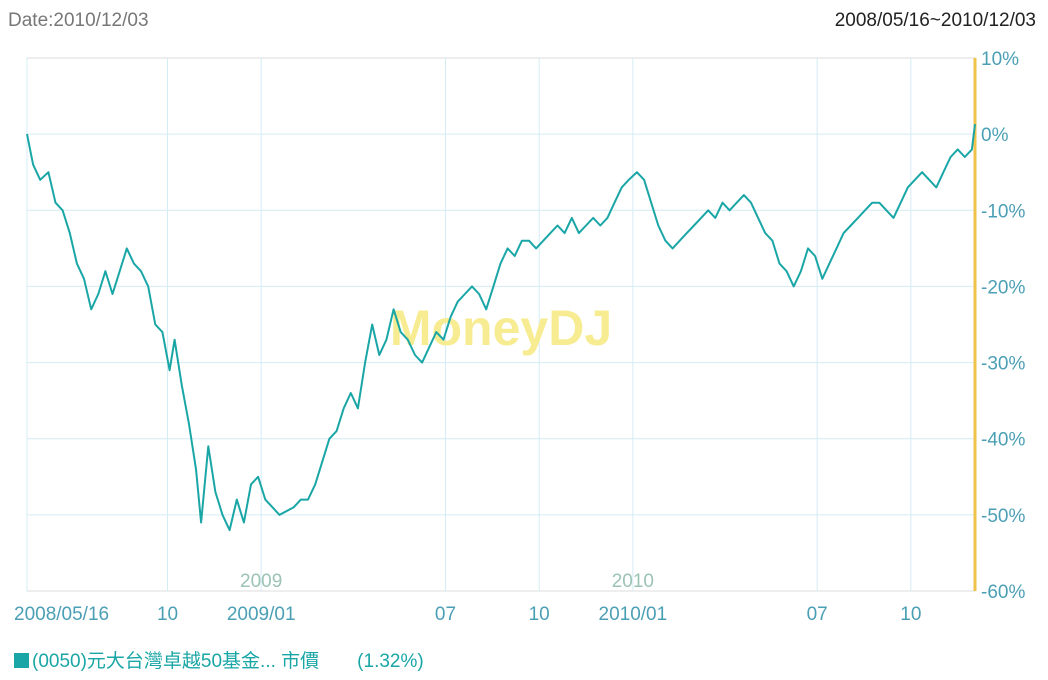 This screenshot has height=680, width=1048. What do you see at coordinates (467, 614) in the screenshot?
I see `x-axis-ticks: 2008/05/16 10 2009/01 07 10 2010/01 07 10` at bounding box center [467, 614].